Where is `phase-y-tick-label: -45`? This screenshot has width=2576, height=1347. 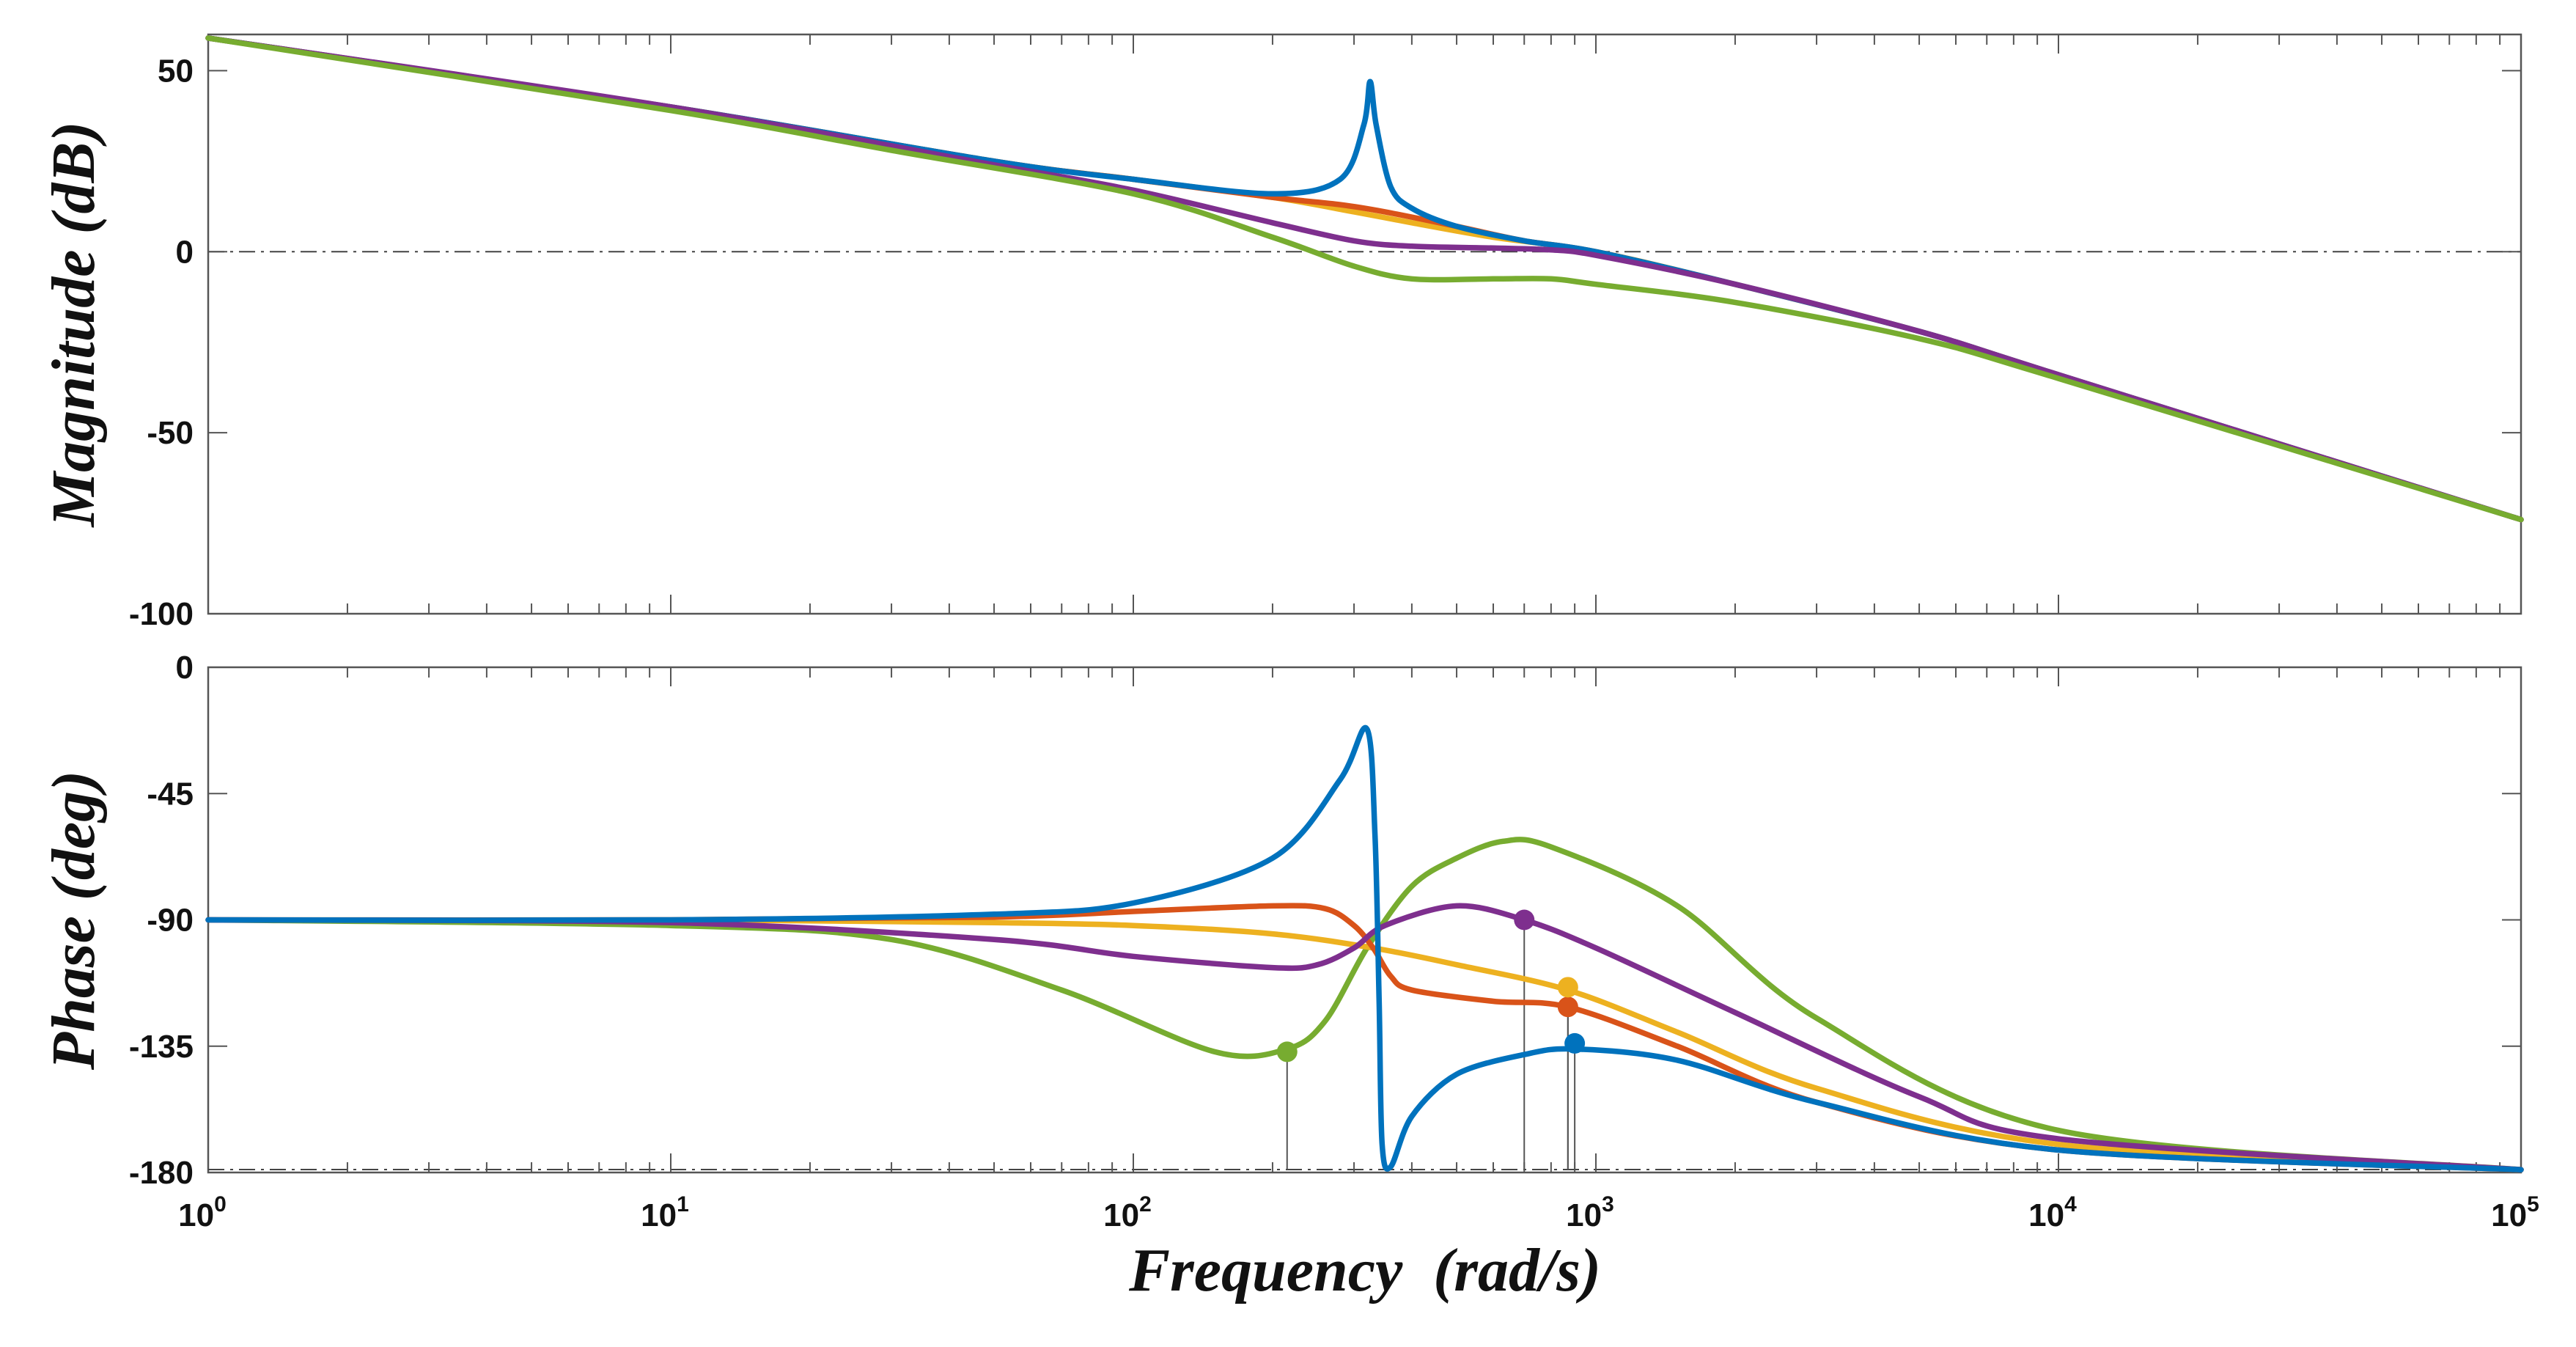 phase-y-tick-label: -45 is located at coordinates (170, 794).